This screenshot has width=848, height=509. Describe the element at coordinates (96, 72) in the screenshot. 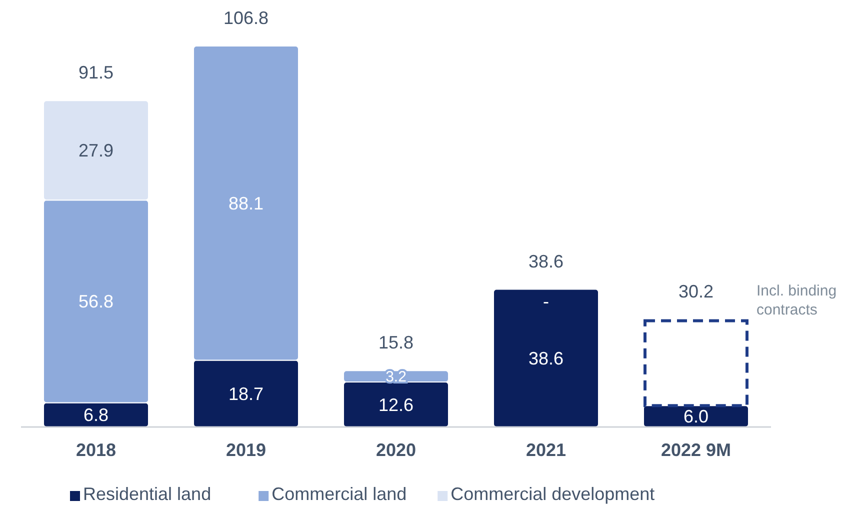

I see `total-label: 91.5` at that location.